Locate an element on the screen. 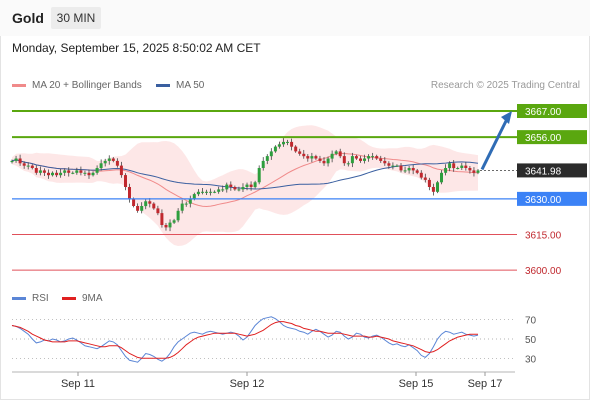 This screenshot has height=400, width=590. legend-rsi-swatch is located at coordinates (19, 298).